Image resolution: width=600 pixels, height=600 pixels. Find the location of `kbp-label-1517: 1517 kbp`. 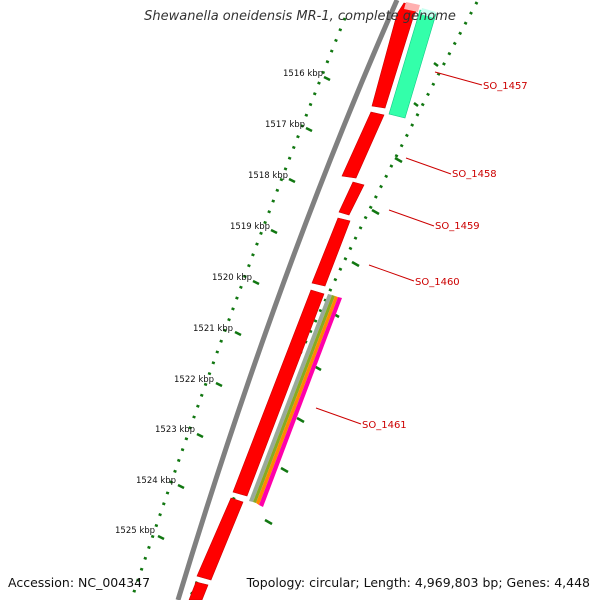

kbp-label-1517: 1517 kbp is located at coordinates (285, 125).